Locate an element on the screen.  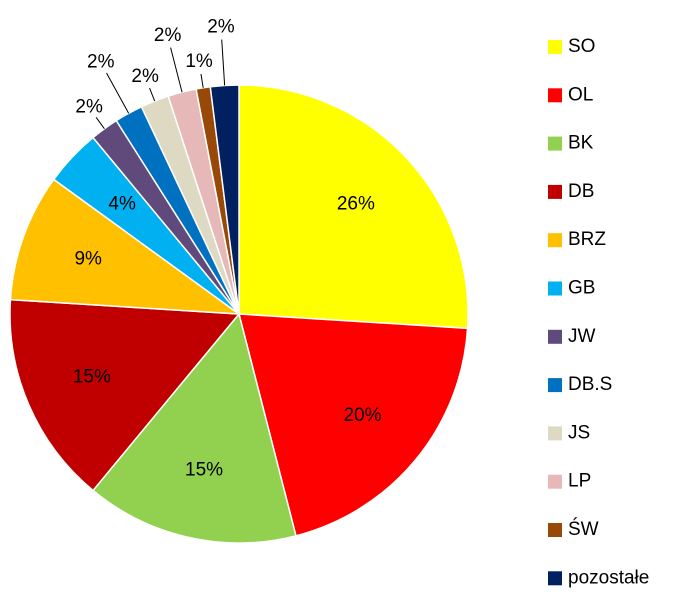
legend-label: JW is located at coordinates (582, 336).